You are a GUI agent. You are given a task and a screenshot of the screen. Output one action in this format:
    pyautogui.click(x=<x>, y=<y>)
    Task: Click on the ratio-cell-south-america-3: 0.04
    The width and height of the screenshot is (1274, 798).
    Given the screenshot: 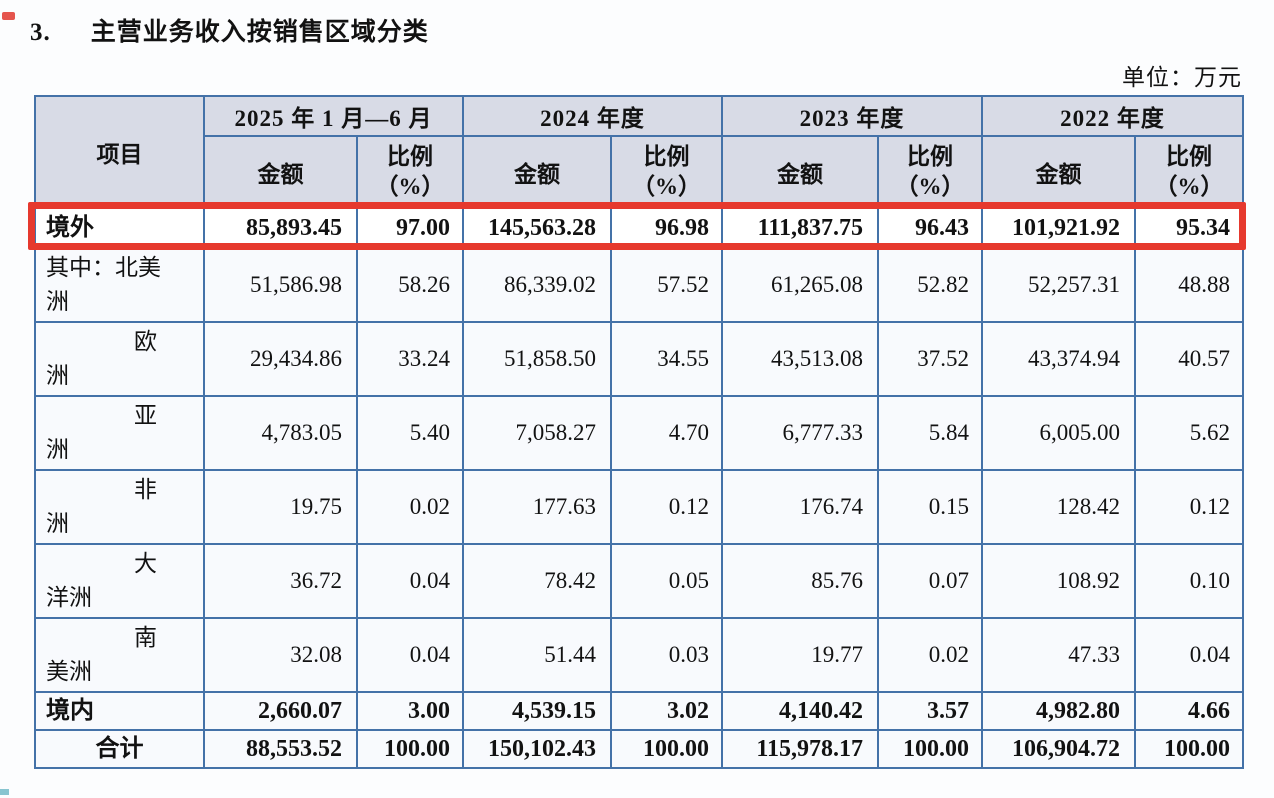 What is the action you would take?
    pyautogui.click(x=1189, y=655)
    